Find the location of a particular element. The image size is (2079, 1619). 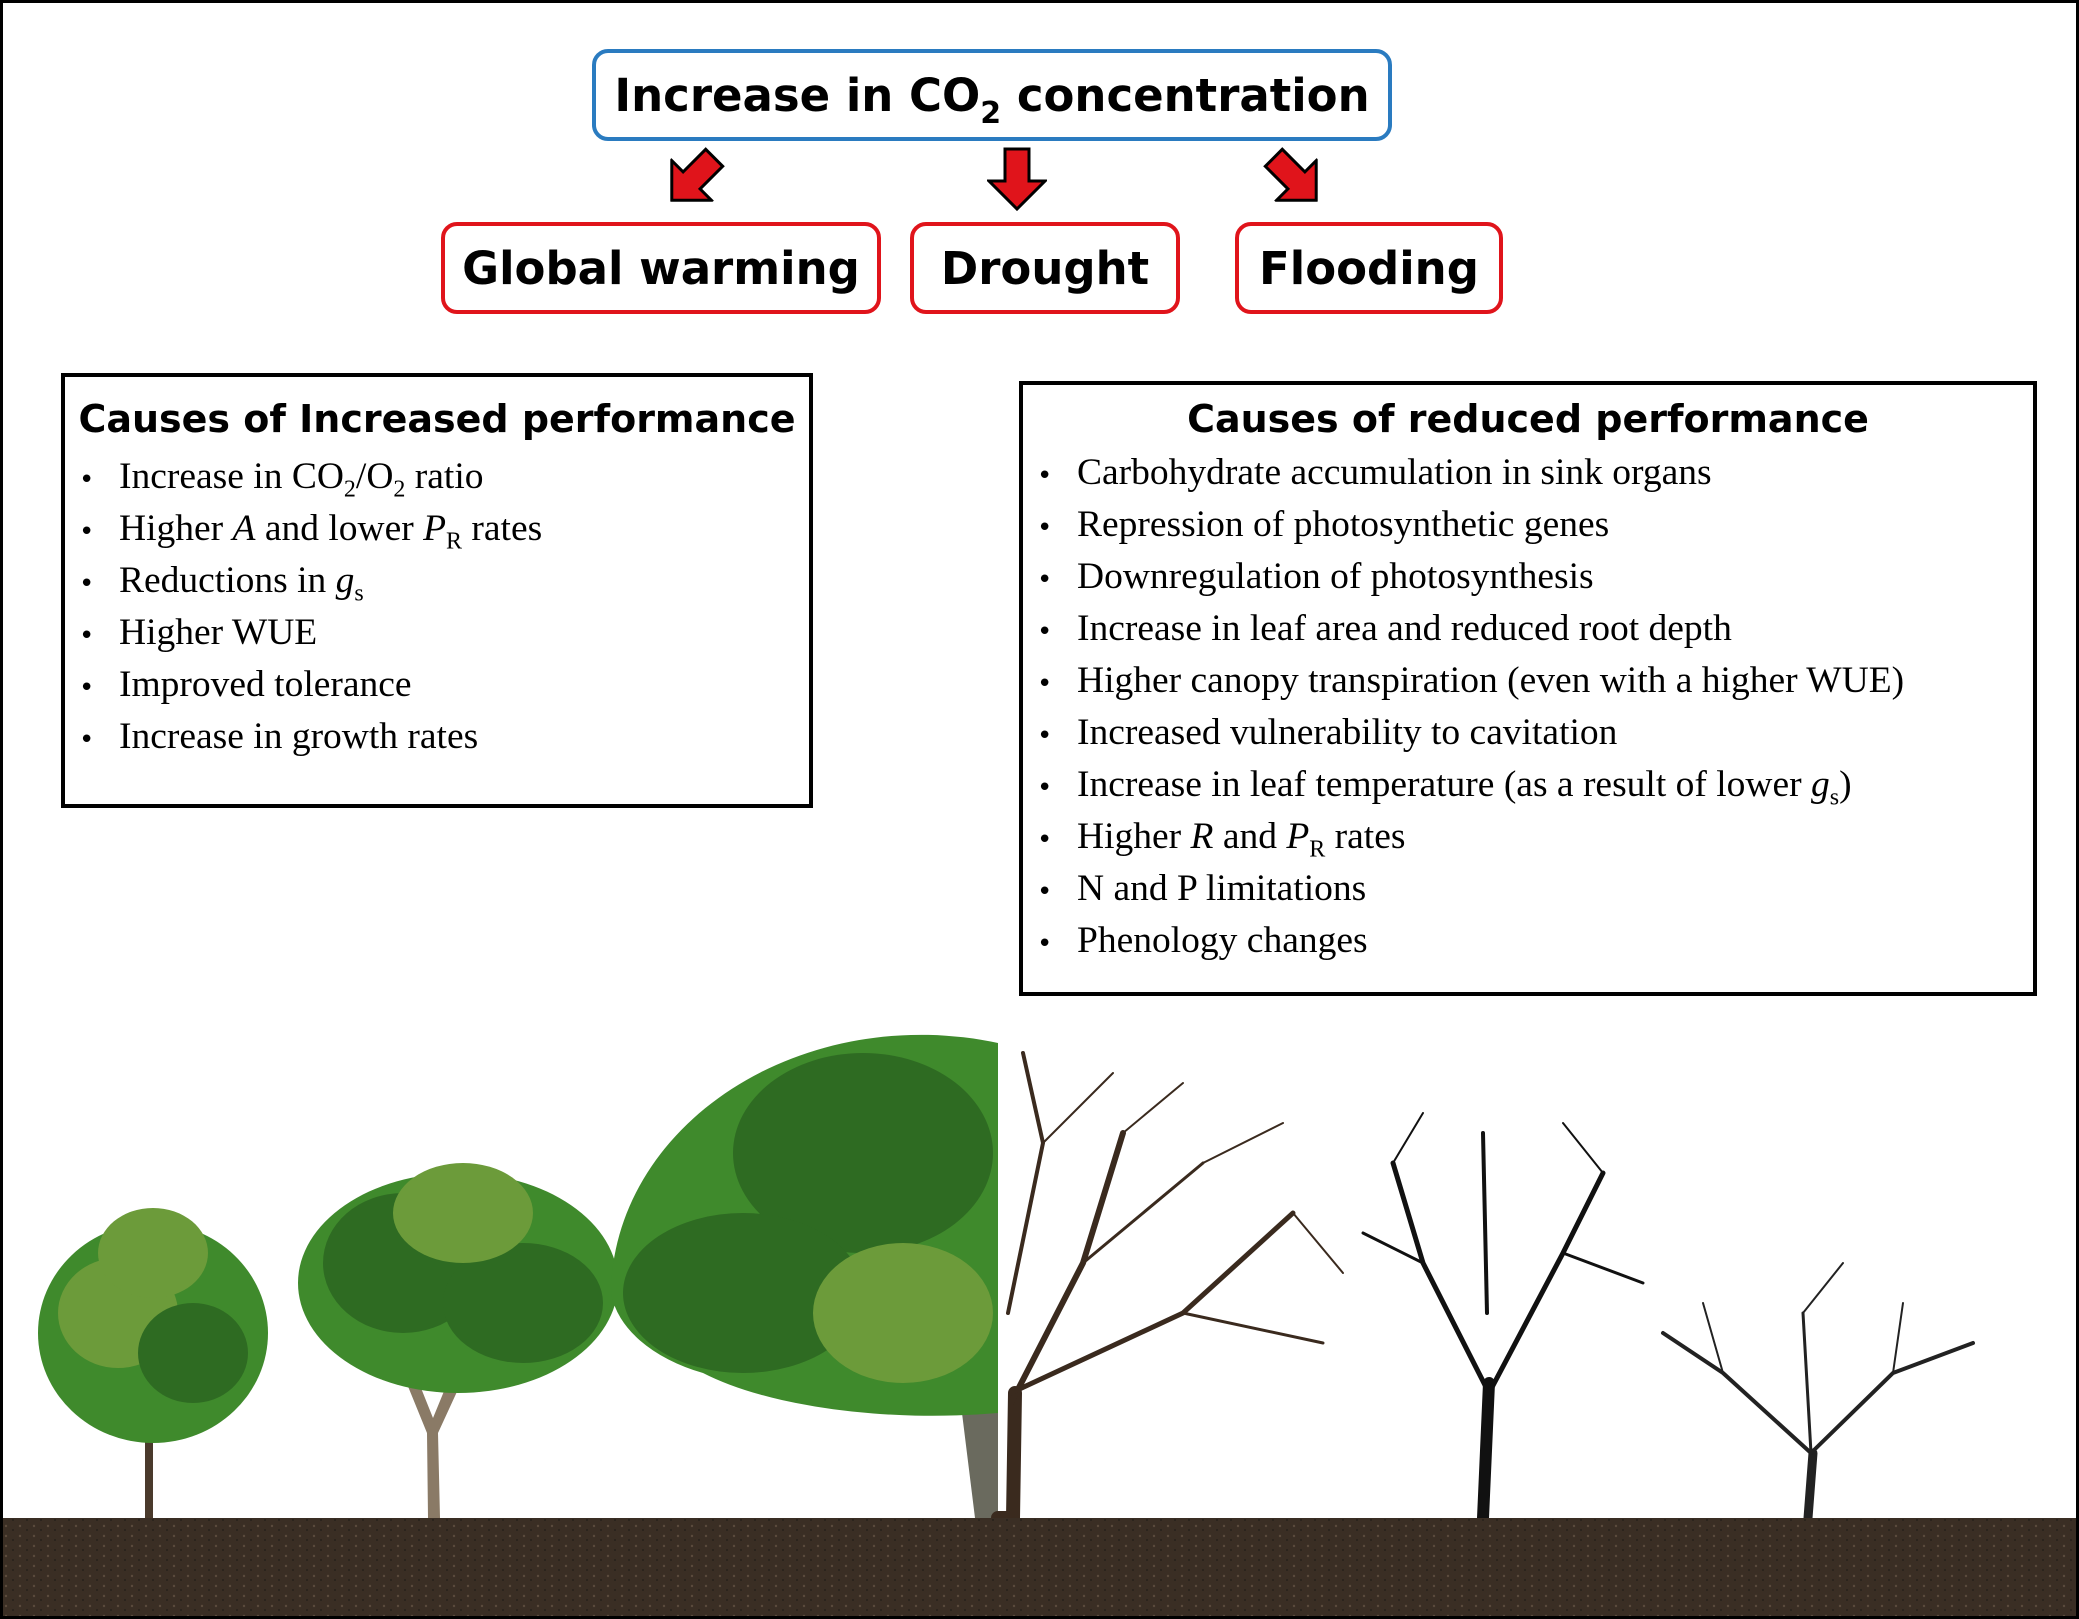

drought-box: Drought is located at coordinates (1045, 268).